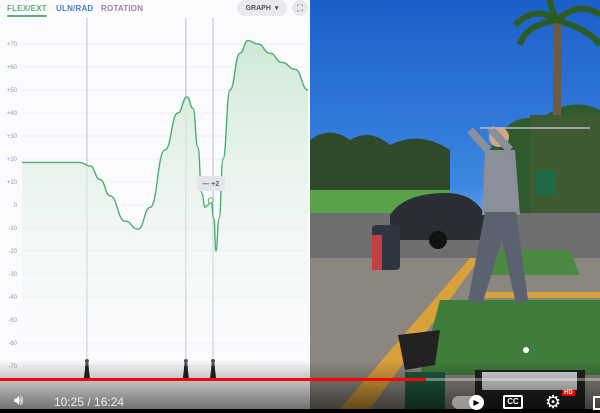 This screenshot has height=413, width=600. What do you see at coordinates (12, 298) in the screenshot?
I see `y-tick-label: -40` at bounding box center [12, 298].